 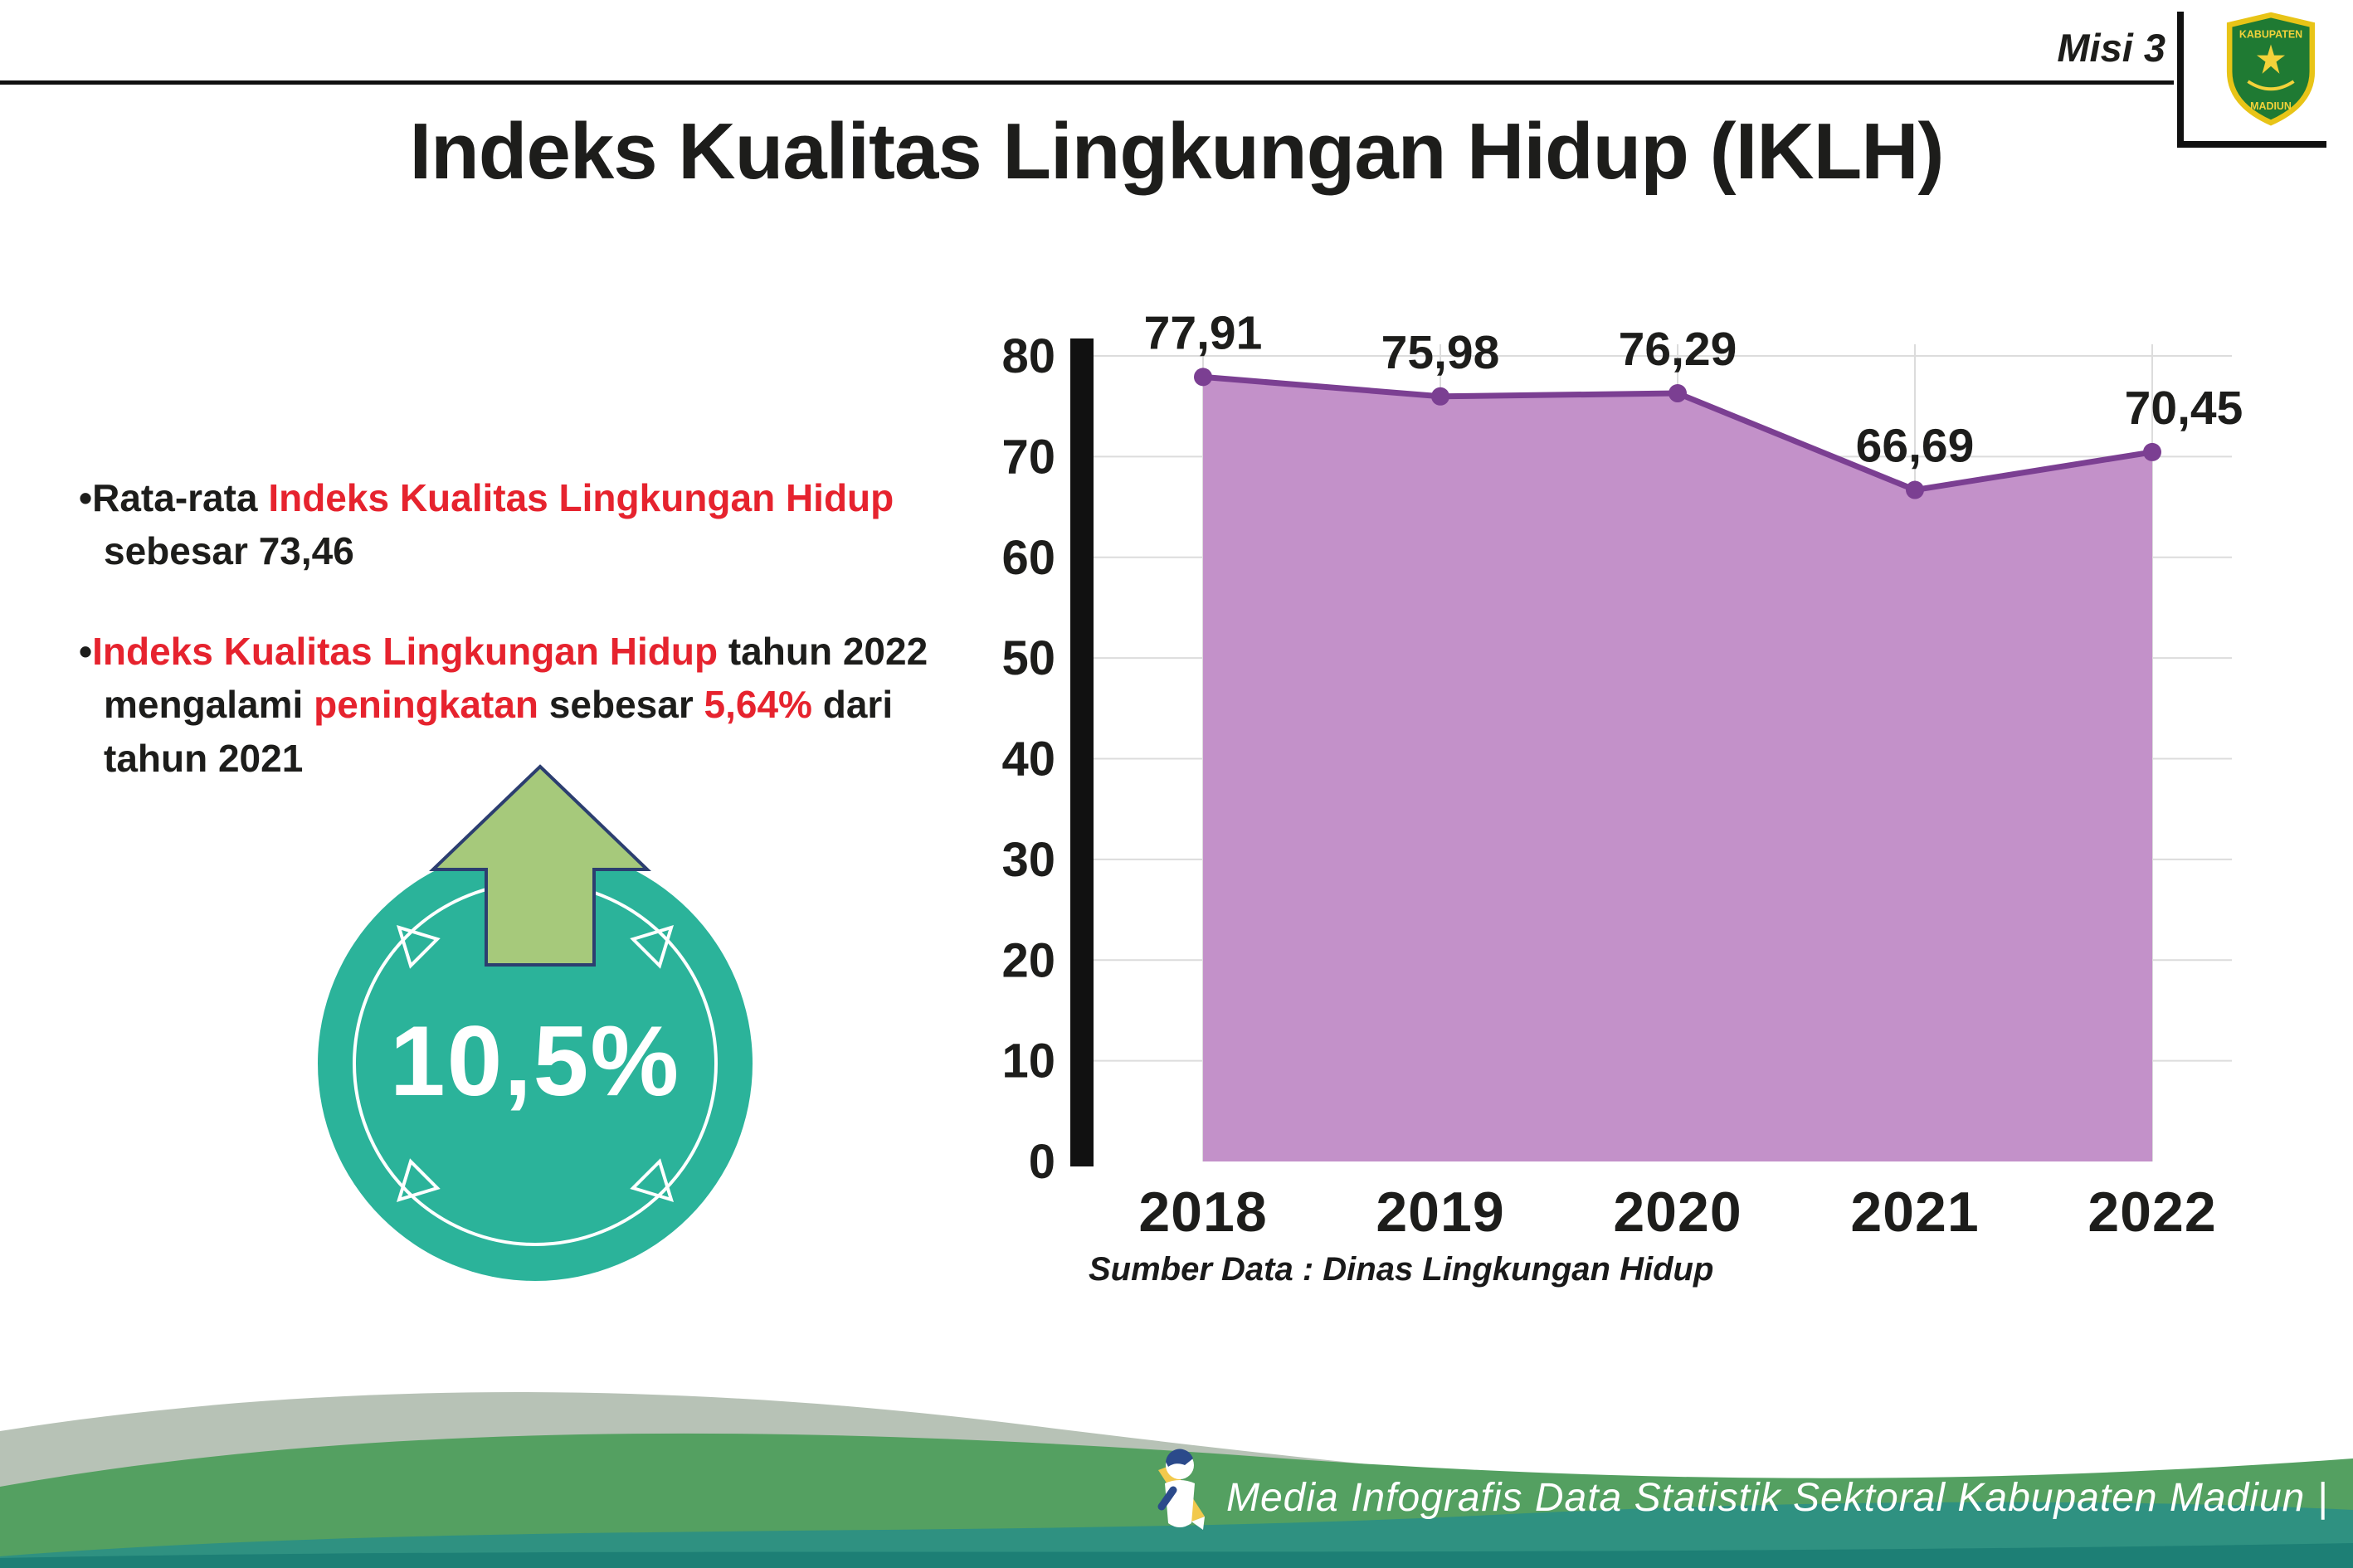 I want to click on kabupaten-madiun-logo-frame: KABUPATEN MADIUN, so click(x=2251, y=80).